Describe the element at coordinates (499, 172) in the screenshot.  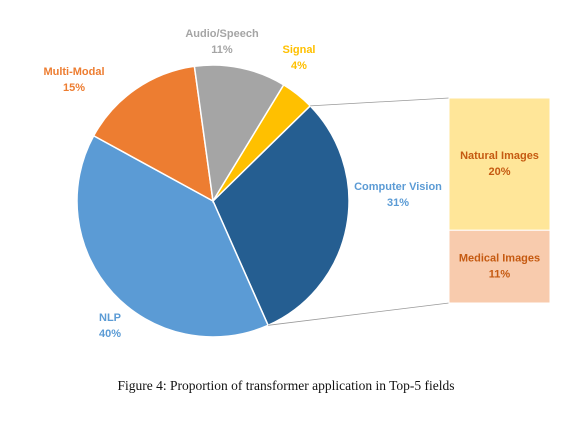
I see `bar-value-natural-images: 20%` at that location.